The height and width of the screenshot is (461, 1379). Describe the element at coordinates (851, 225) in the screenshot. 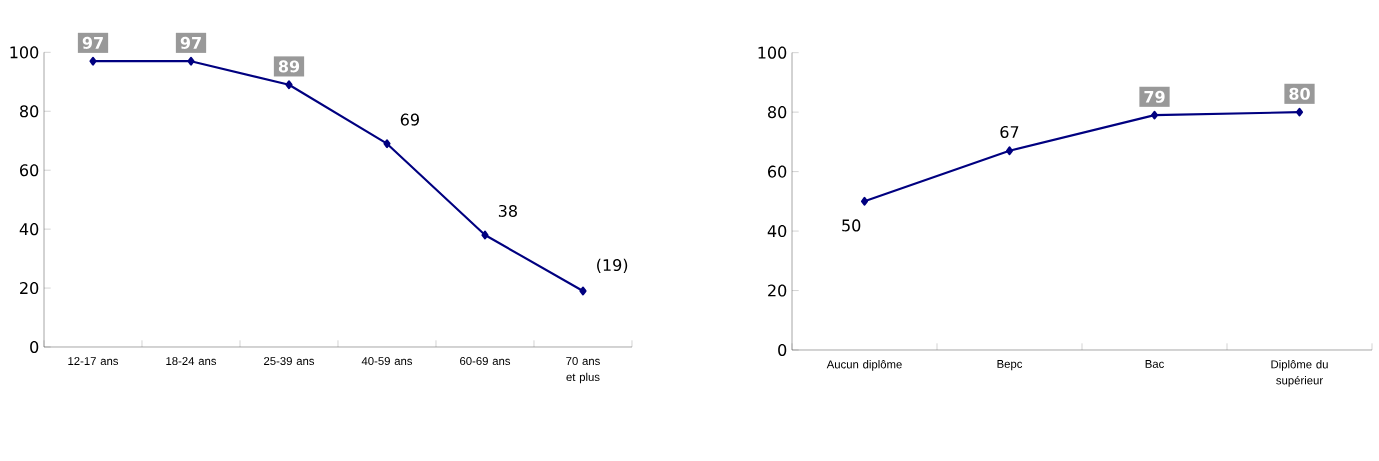

I see `data-label: 50` at that location.